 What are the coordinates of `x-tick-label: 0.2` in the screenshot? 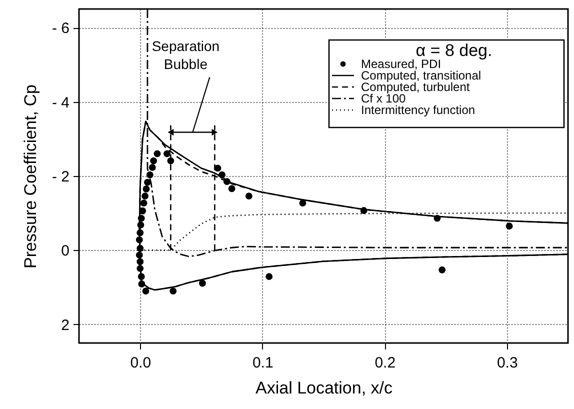 It's located at (385, 363).